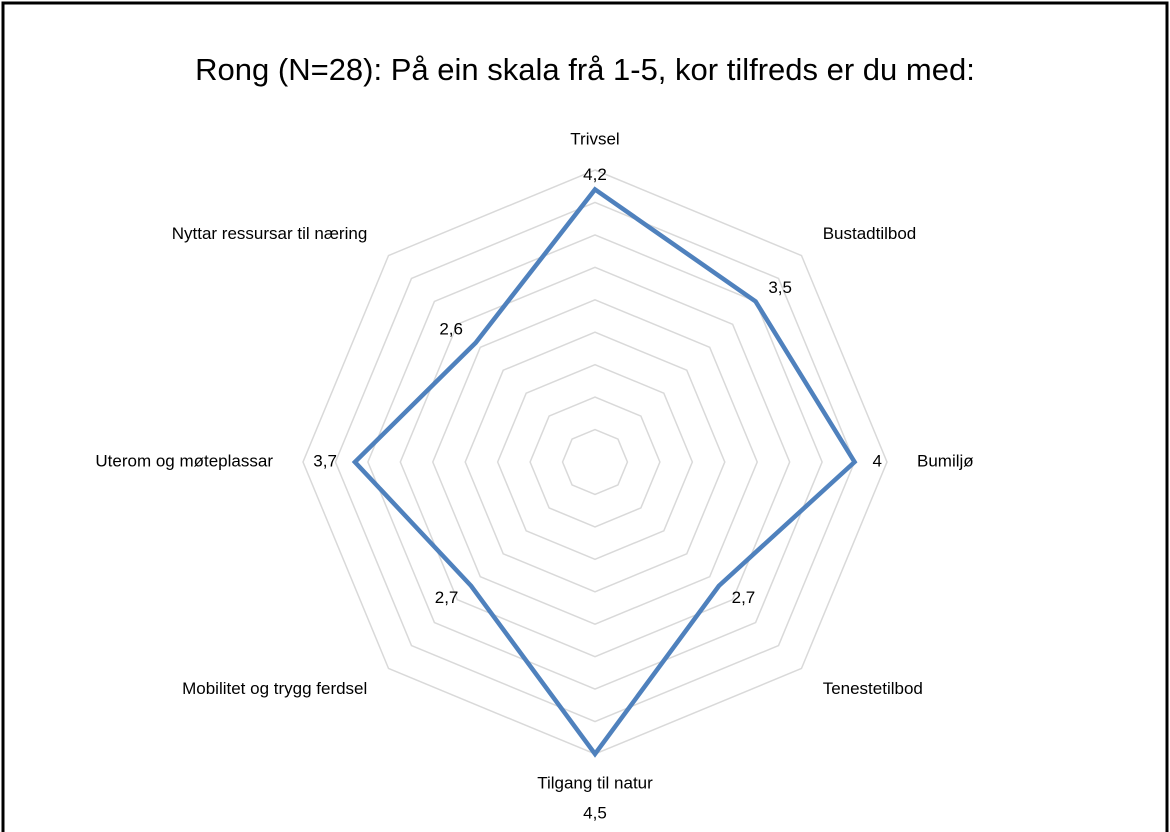 The height and width of the screenshot is (832, 1170). What do you see at coordinates (877, 460) in the screenshot?
I see `value-label: 4` at bounding box center [877, 460].